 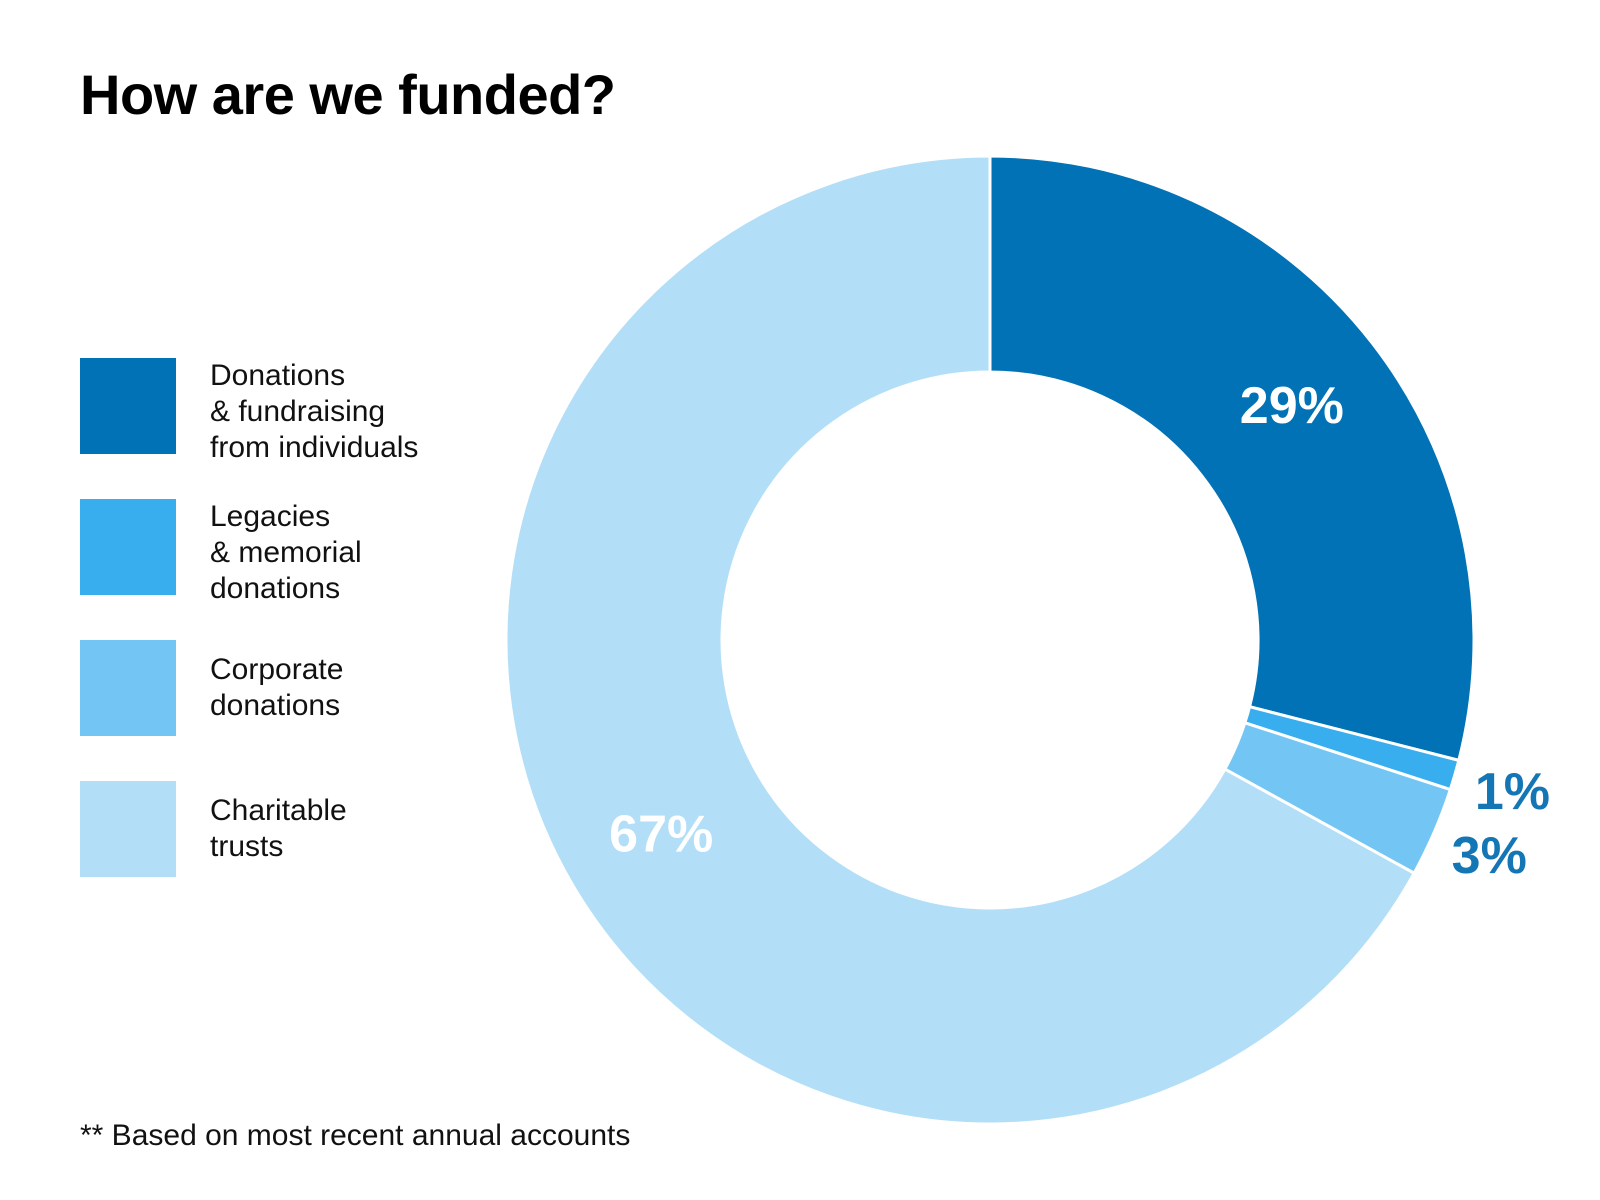 I want to click on legend-swatch-corporate, so click(x=128, y=688).